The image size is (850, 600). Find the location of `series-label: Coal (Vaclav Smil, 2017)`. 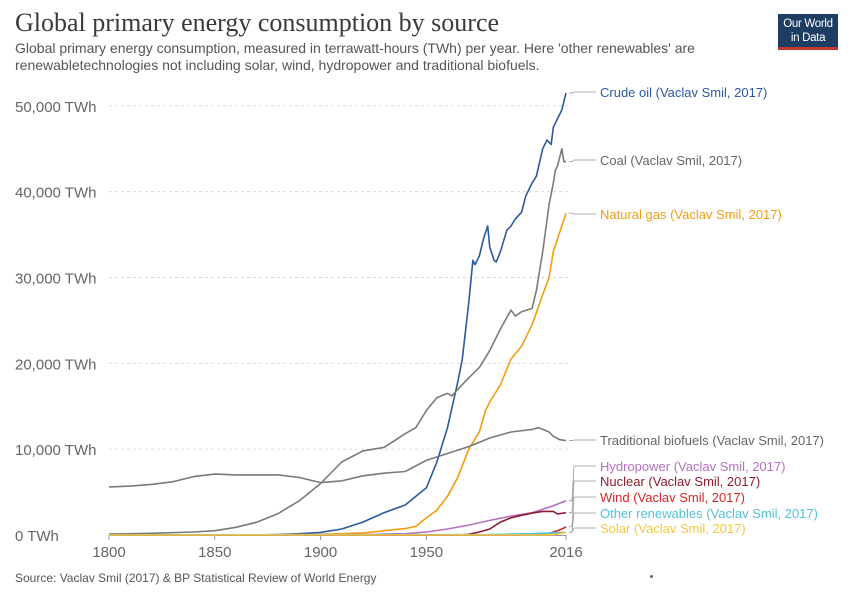

series-label: Coal (Vaclav Smil, 2017) is located at coordinates (671, 160).